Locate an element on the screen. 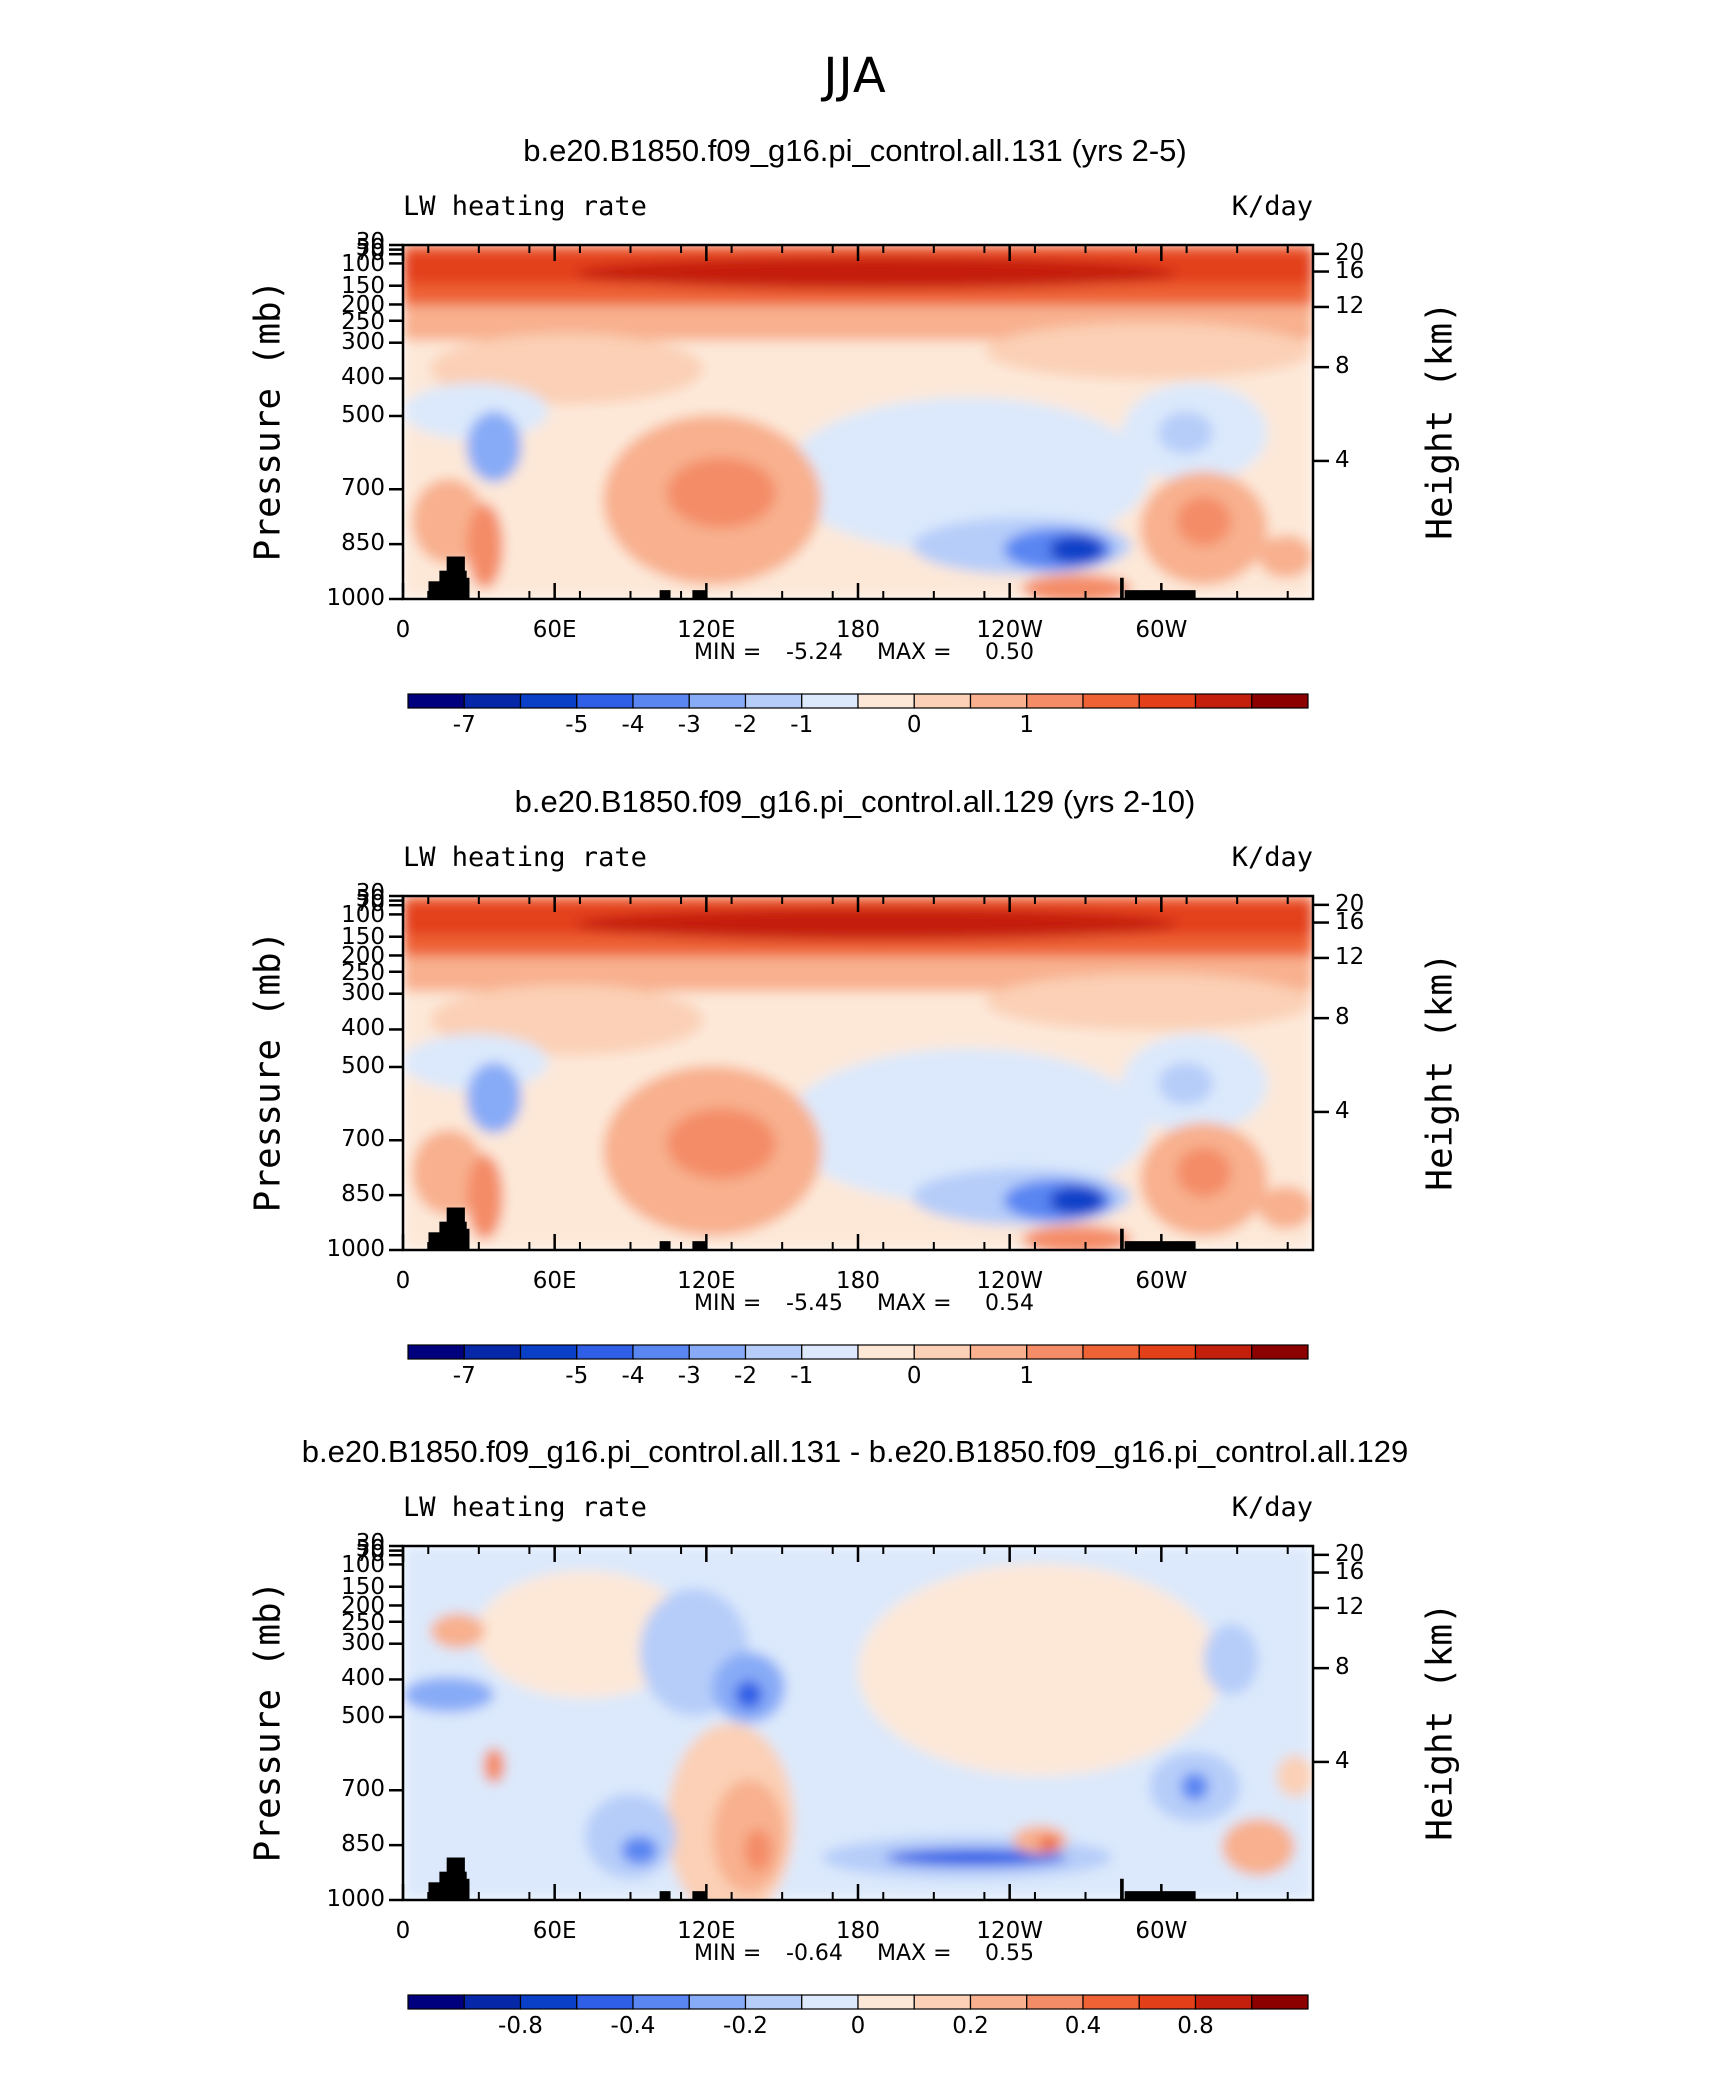 This screenshot has height=2084, width=1710. units-label: K/day is located at coordinates (1272, 857).